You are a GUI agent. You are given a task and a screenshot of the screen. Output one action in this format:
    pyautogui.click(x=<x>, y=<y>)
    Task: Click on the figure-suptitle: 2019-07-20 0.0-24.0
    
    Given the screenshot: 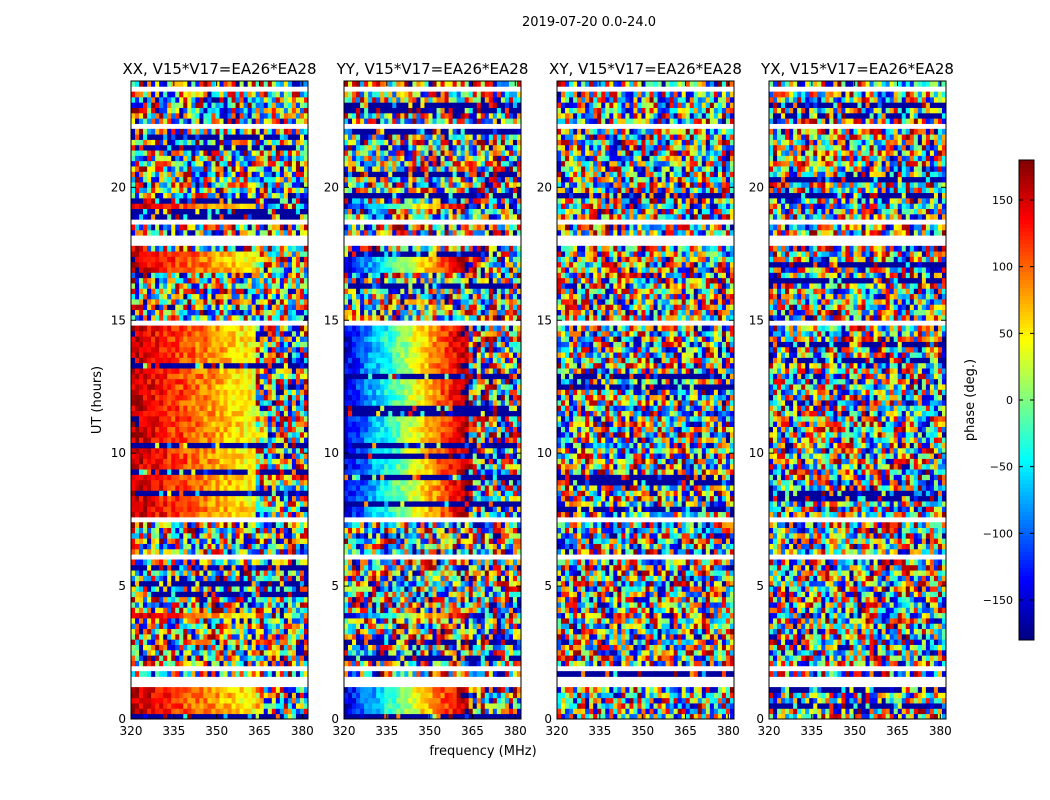 What is the action you would take?
    pyautogui.click(x=589, y=22)
    